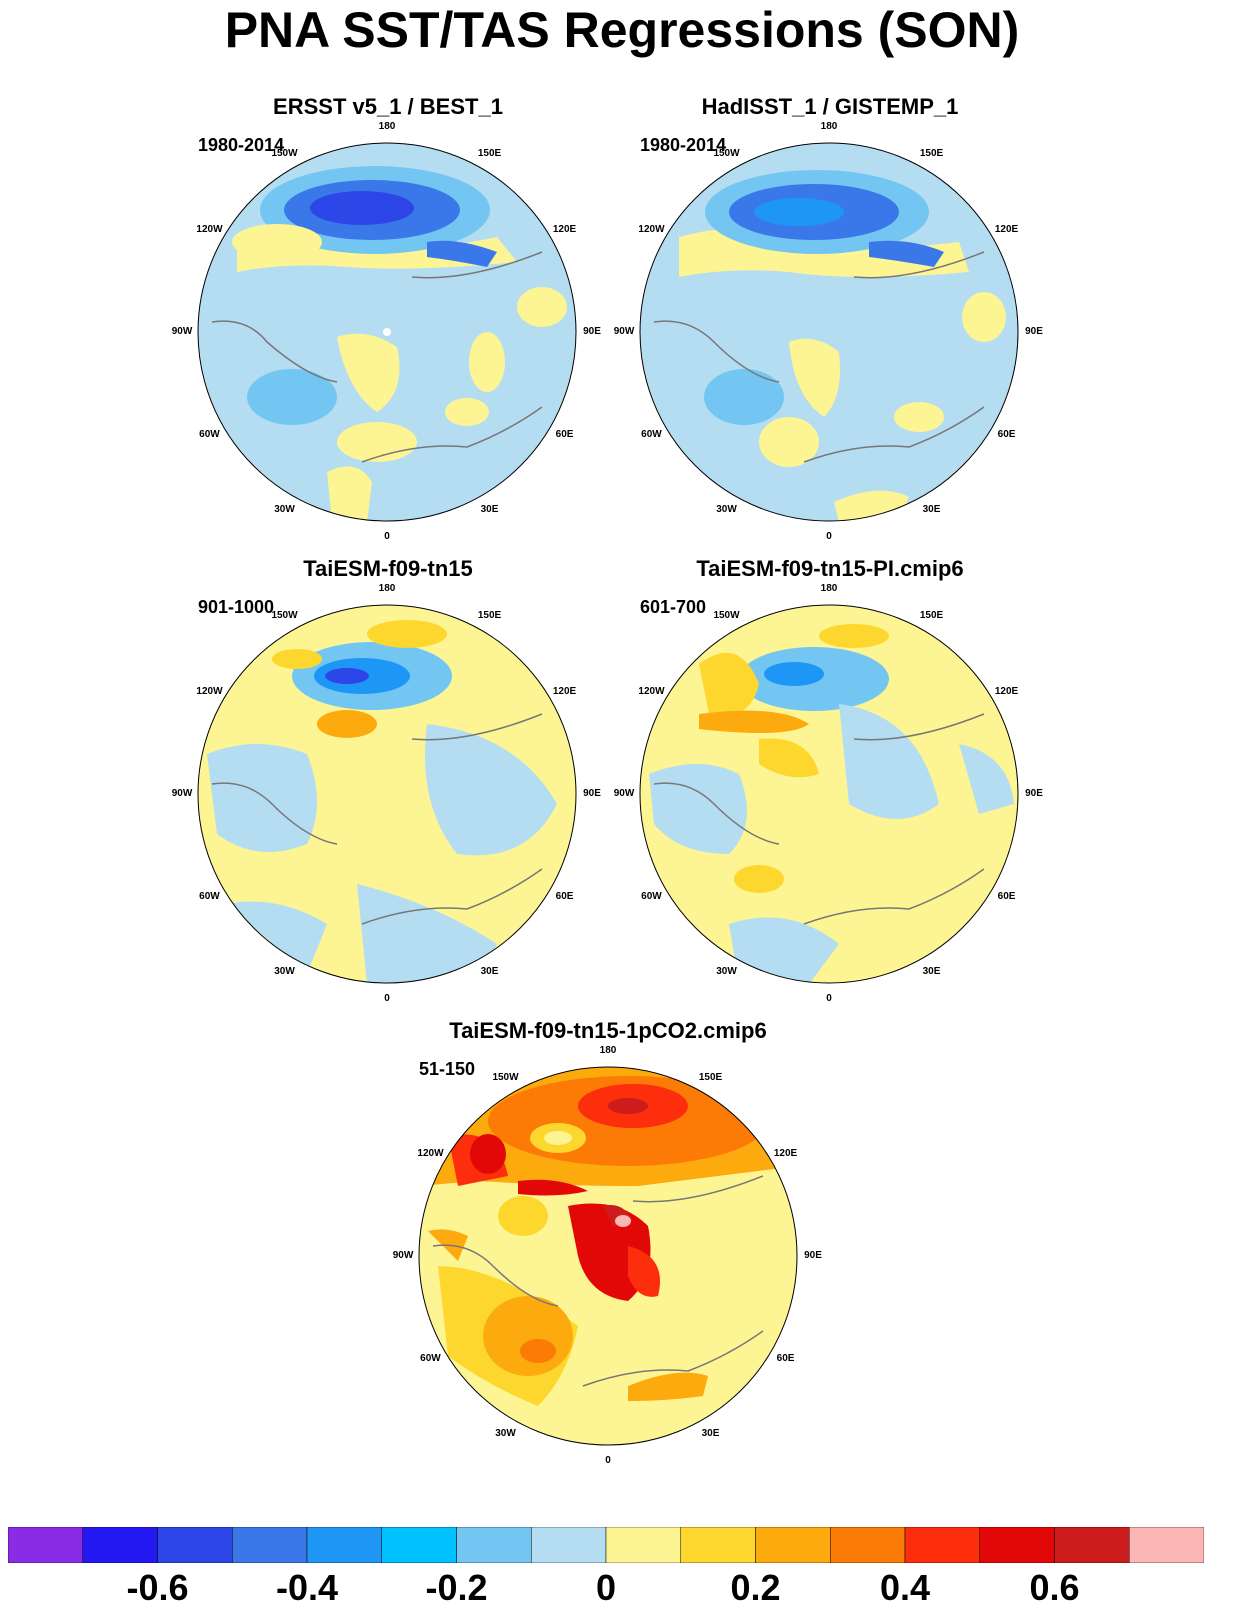  I want to click on panel-2-lon-label: 90E, so click(1034, 331).